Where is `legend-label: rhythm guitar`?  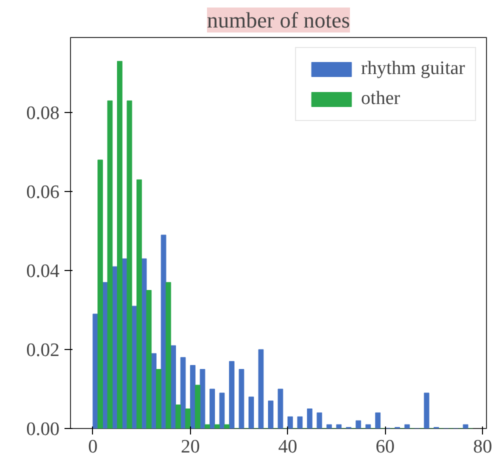
legend-label: rhythm guitar is located at coordinates (413, 69).